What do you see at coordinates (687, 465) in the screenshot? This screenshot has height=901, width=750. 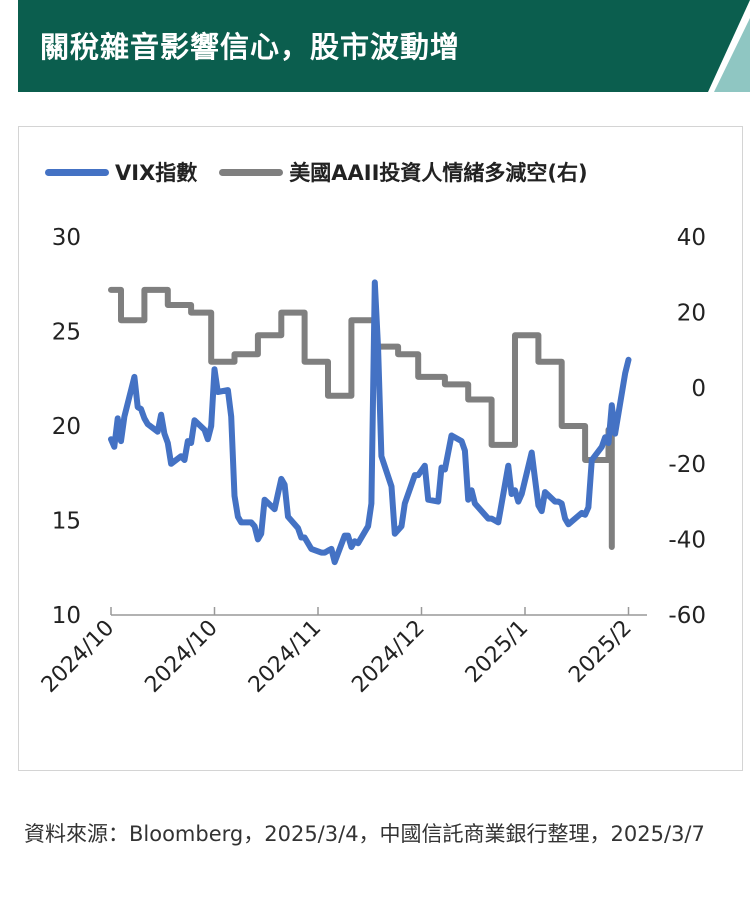 I see `y-right-tick-label: -20` at bounding box center [687, 465].